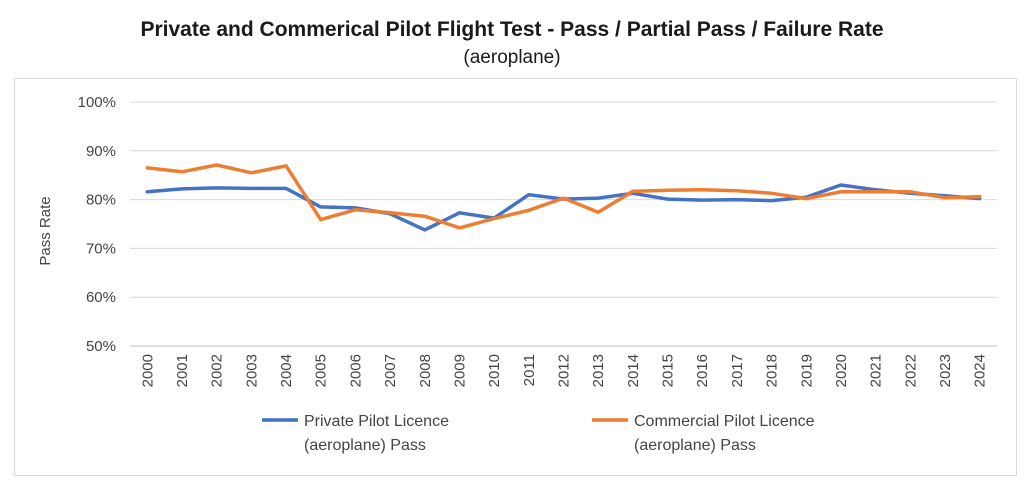 The height and width of the screenshot is (485, 1024). I want to click on y-tick-label: 90%, so click(101, 151).